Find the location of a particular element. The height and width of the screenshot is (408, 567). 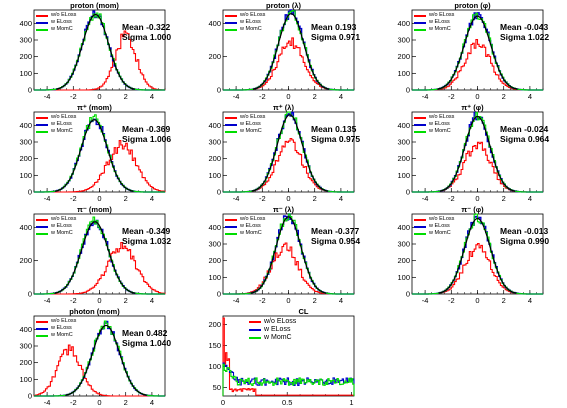

y-tick-label: 200 is located at coordinates (214, 158).